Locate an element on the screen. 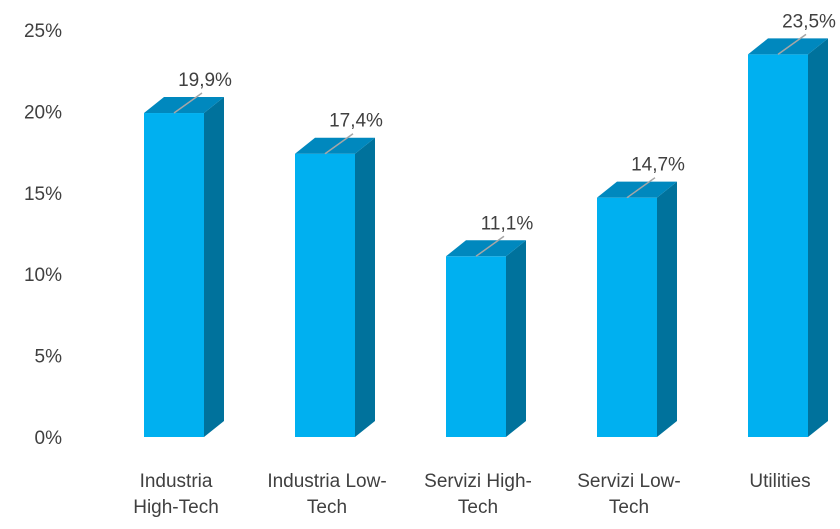 The image size is (840, 529). y-tick-label: 0% is located at coordinates (49, 438).